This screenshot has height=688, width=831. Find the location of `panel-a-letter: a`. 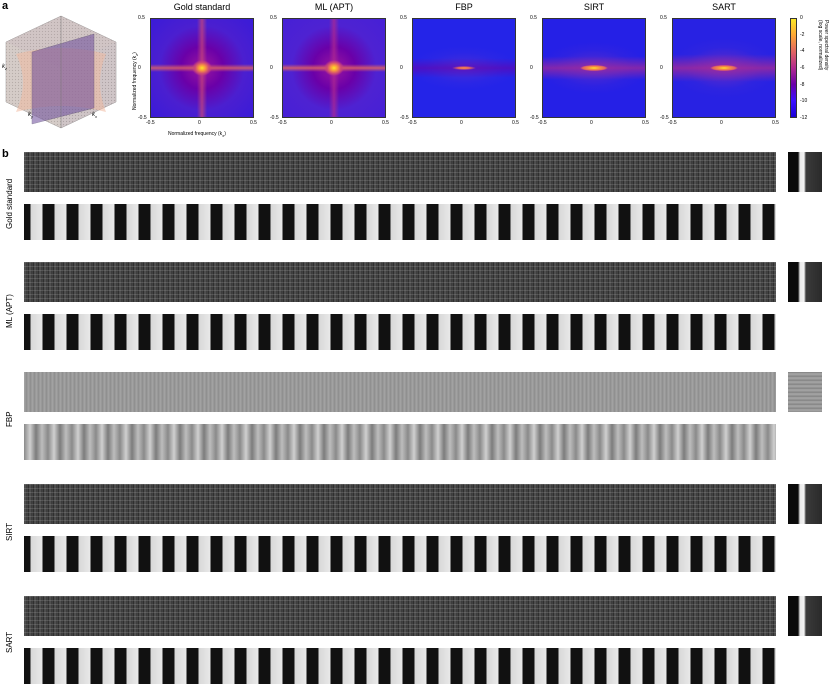

panel-a-letter: a is located at coordinates (5, 6).